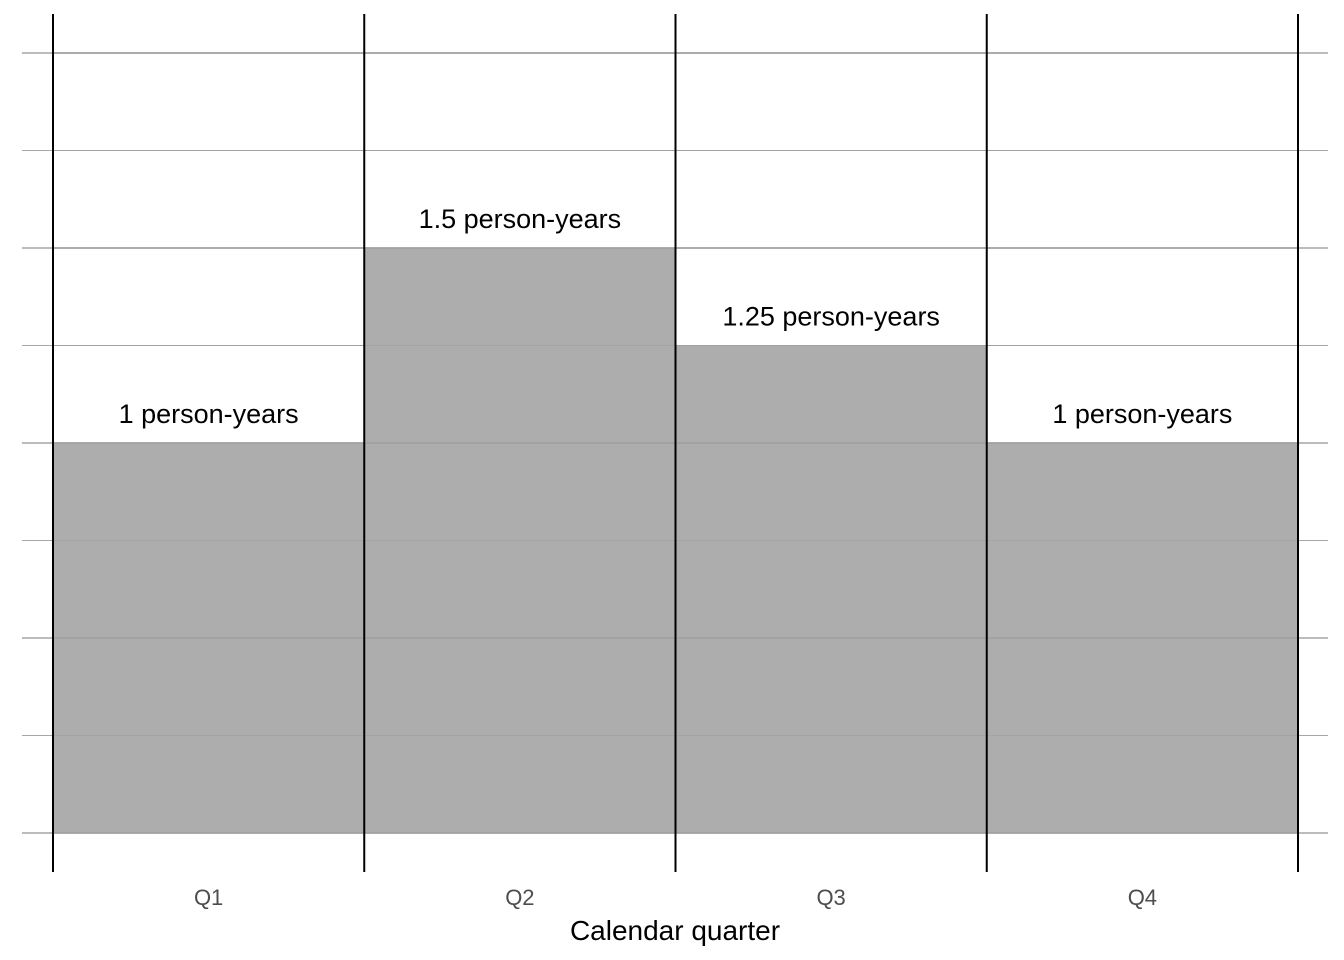 The width and height of the screenshot is (1344, 960). I want to click on data-label-q4: 1 person-years, so click(1142, 414).